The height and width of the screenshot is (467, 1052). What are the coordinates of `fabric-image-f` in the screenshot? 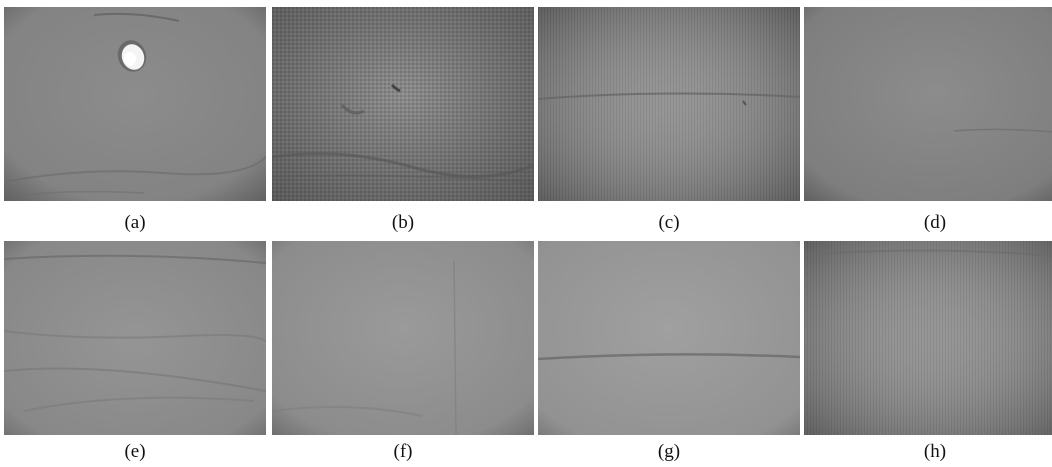 It's located at (403, 338).